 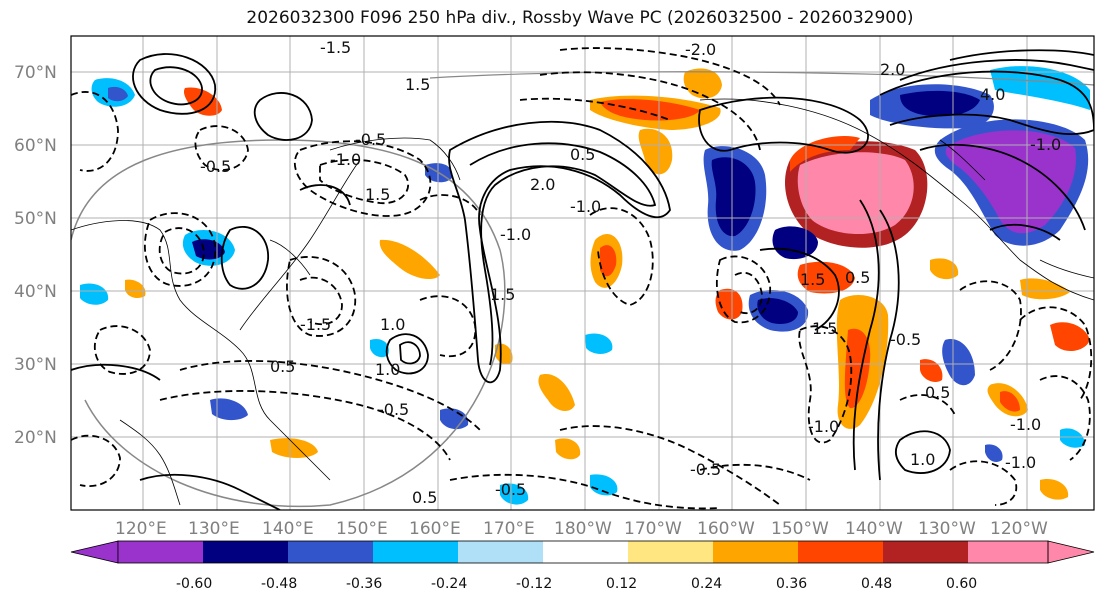 What do you see at coordinates (94, 552) in the screenshot?
I see `colorbar-left-extend` at bounding box center [94, 552].